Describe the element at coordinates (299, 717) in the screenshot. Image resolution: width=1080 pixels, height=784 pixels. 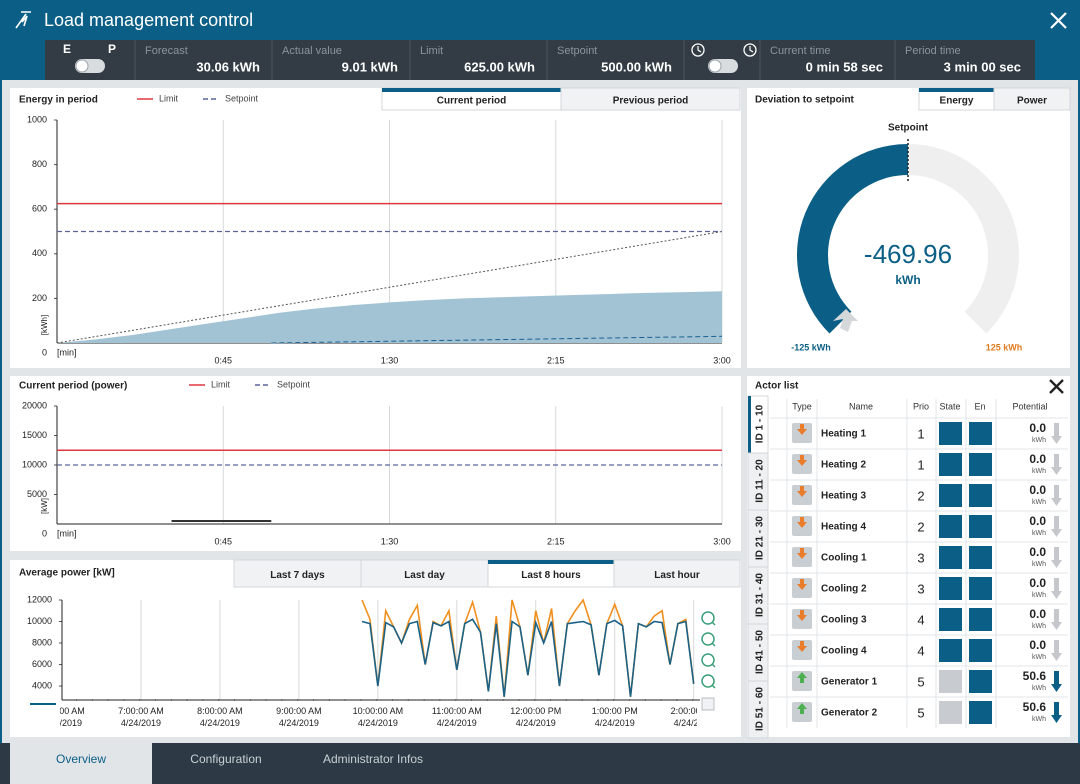
I see `x-tick-label: 9:00:00 AM 4/24/2019` at that location.